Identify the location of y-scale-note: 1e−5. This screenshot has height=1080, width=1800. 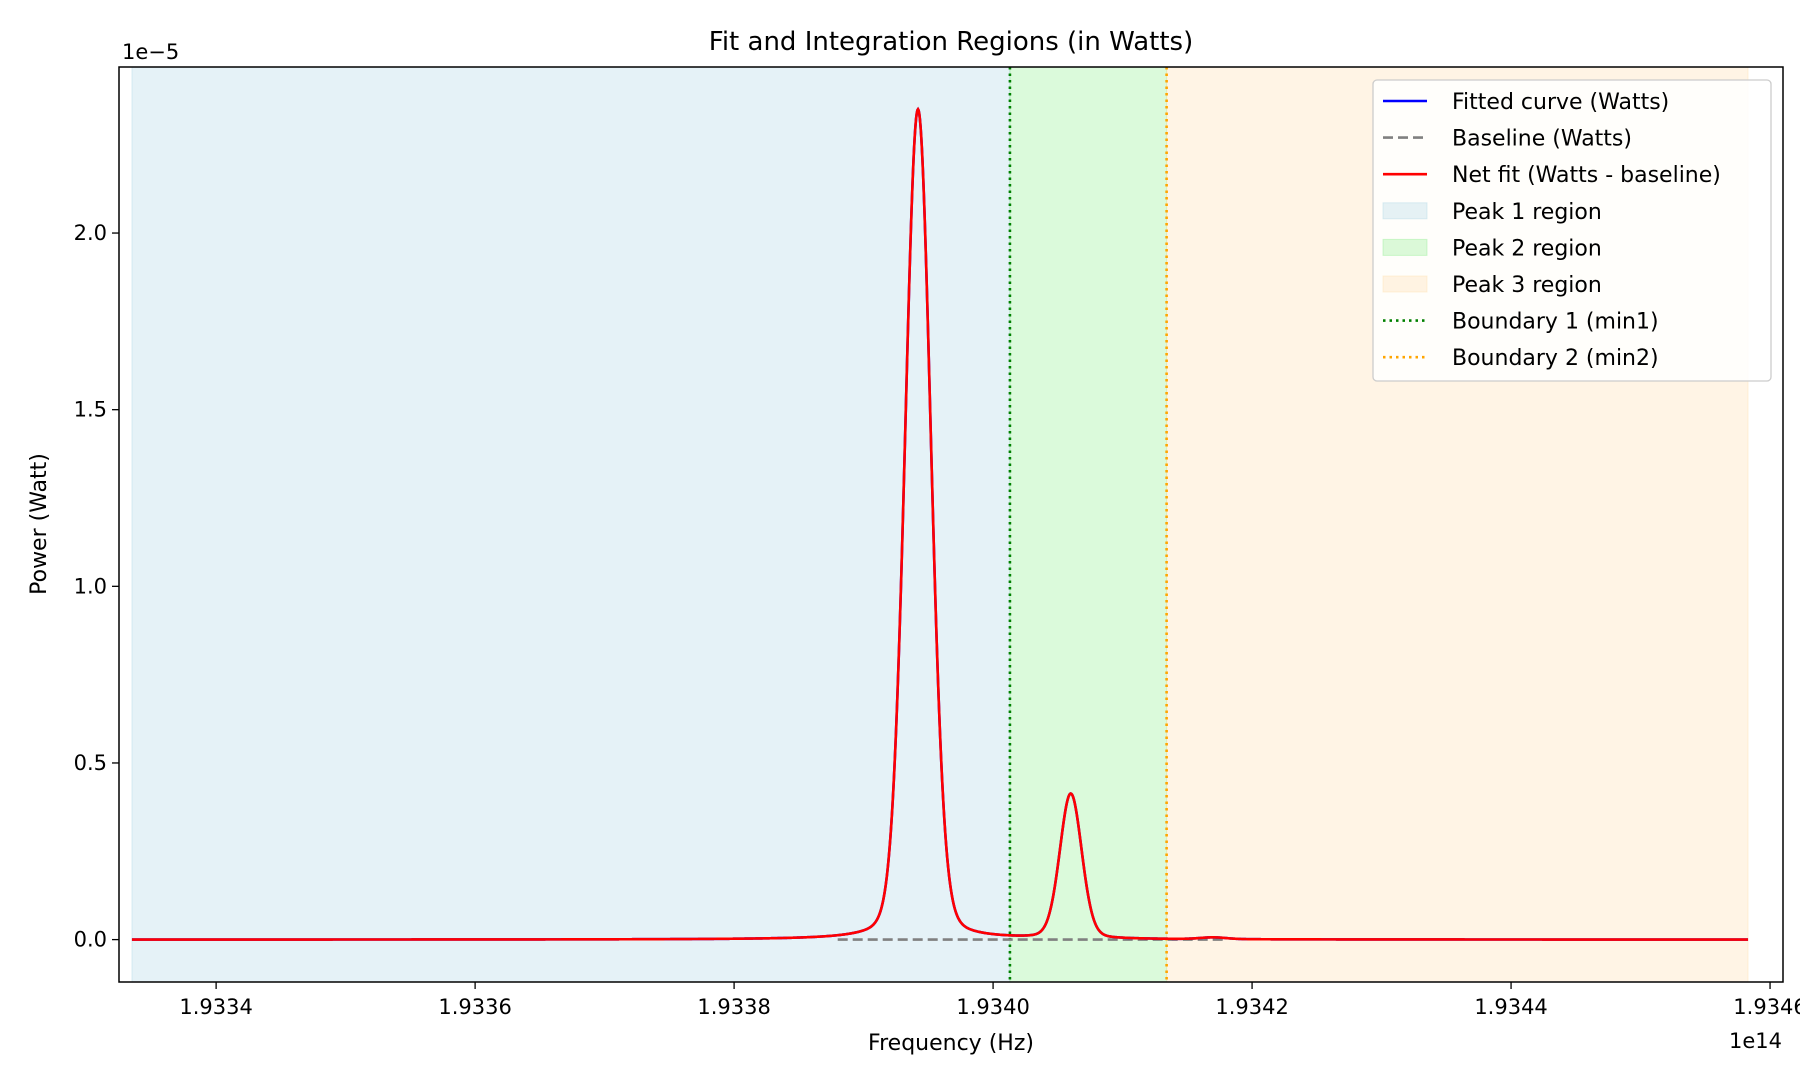
(150, 52).